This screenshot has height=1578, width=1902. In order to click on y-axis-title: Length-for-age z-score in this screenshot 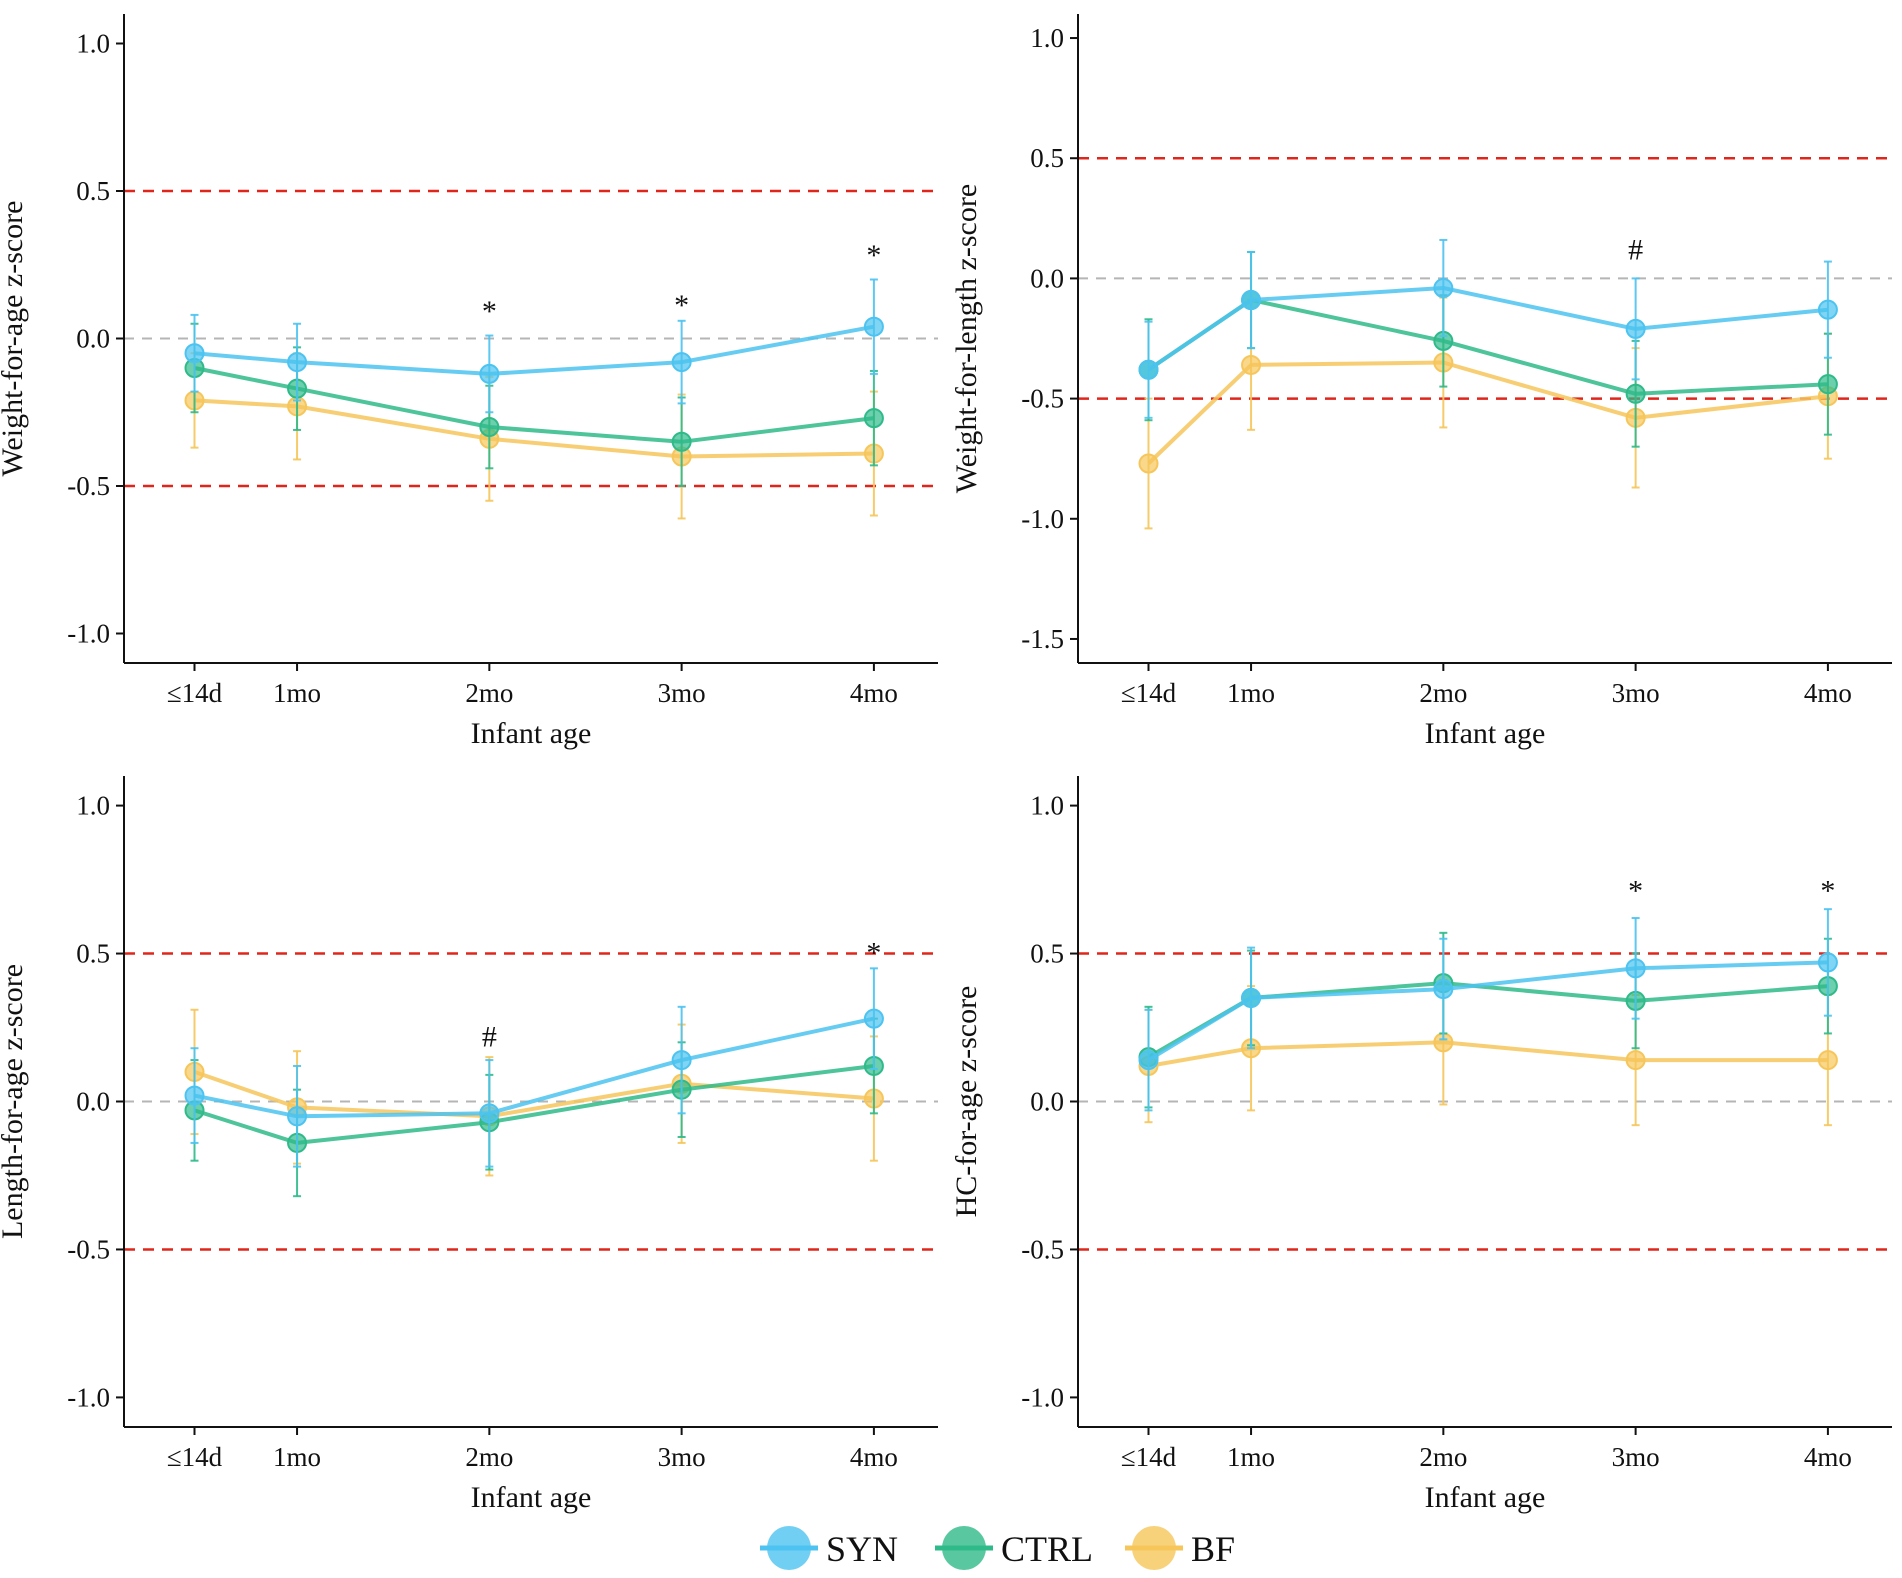, I will do `click(14, 1101)`.